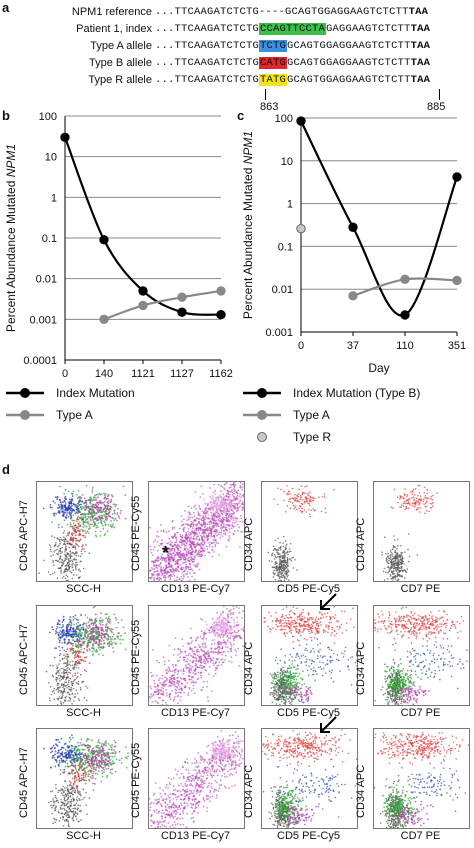  I want to click on flow-scatter, so click(310, 655).